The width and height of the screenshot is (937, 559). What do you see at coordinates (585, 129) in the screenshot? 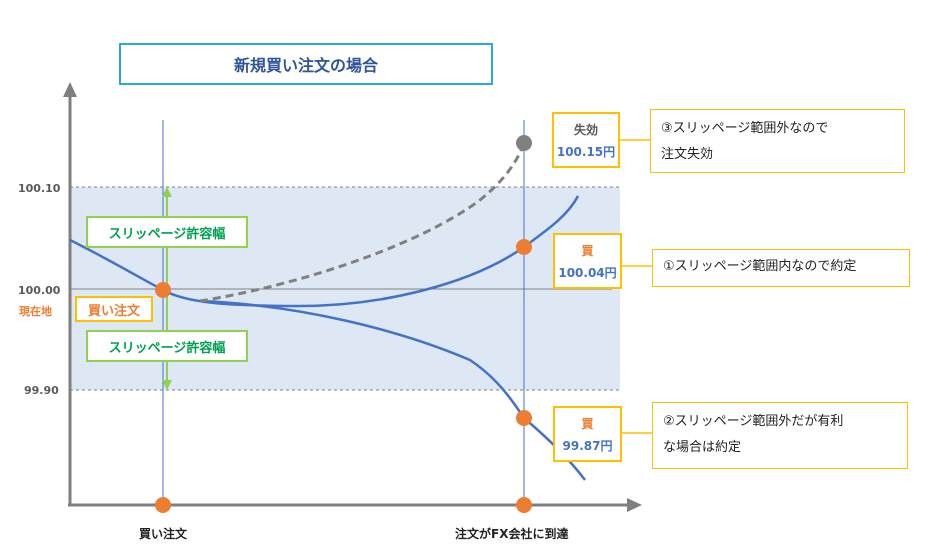
I see `expired-status: 失効` at bounding box center [585, 129].